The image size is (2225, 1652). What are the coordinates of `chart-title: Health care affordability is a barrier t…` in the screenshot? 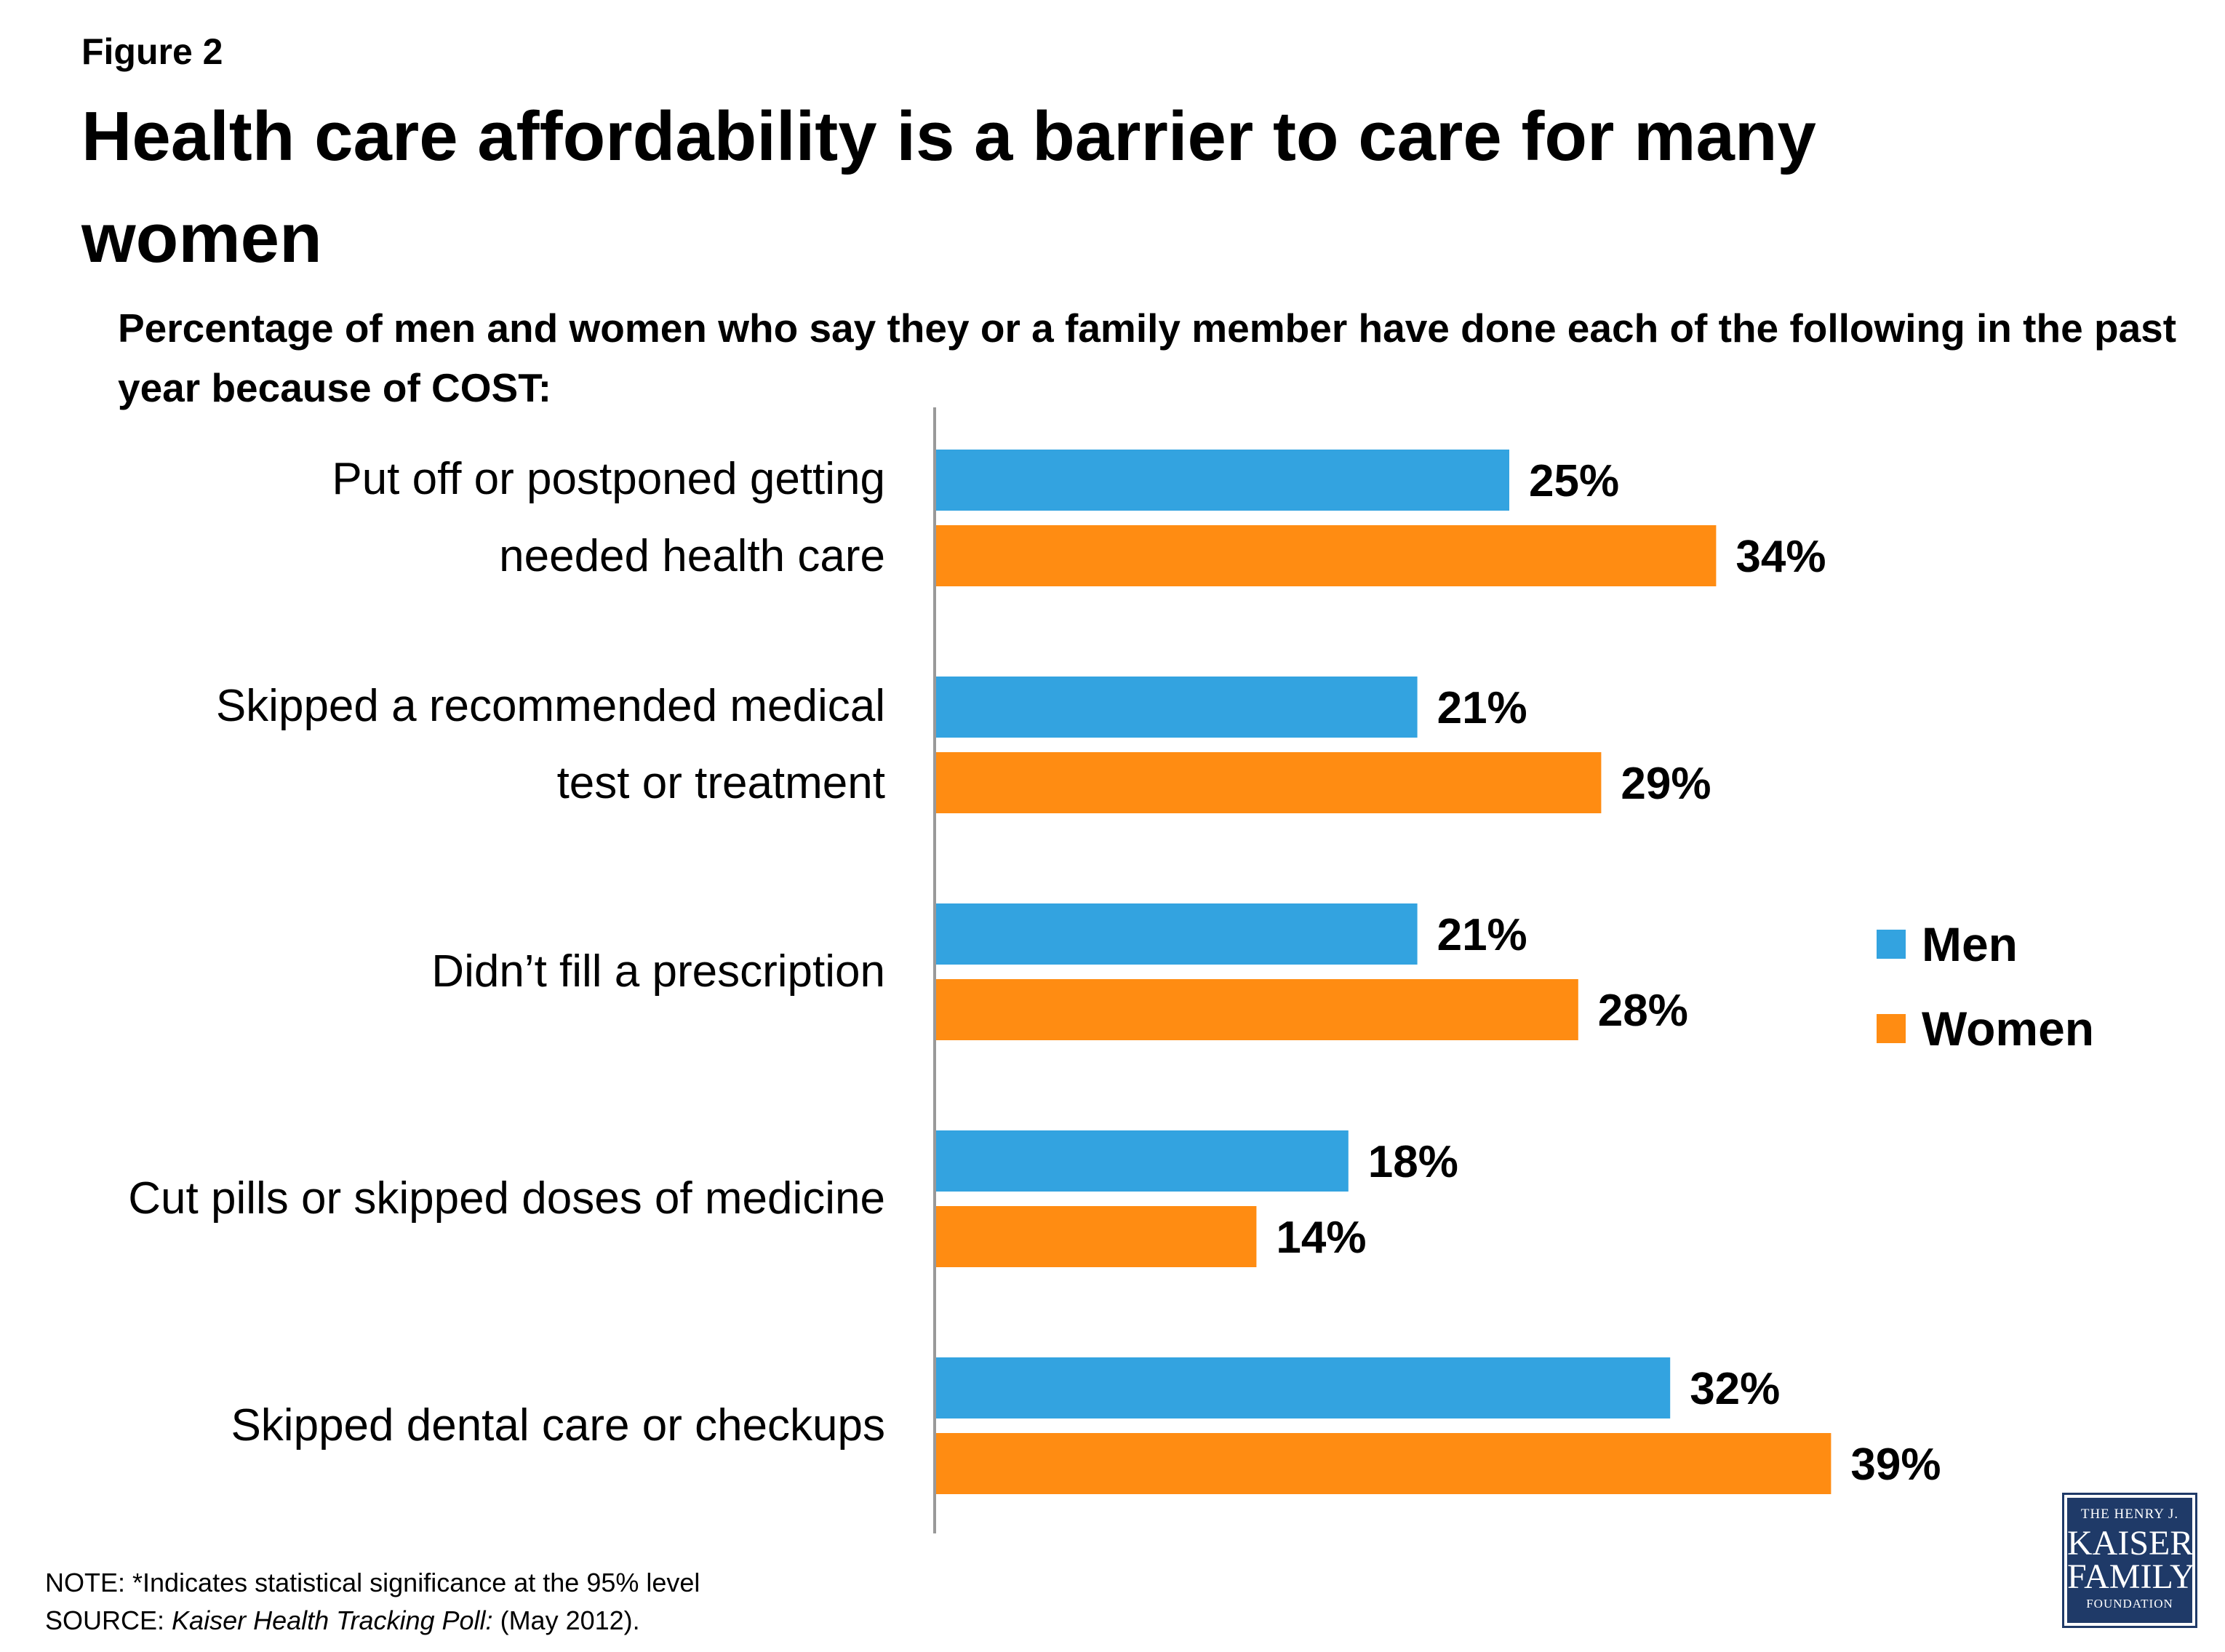 It's located at (948, 187).